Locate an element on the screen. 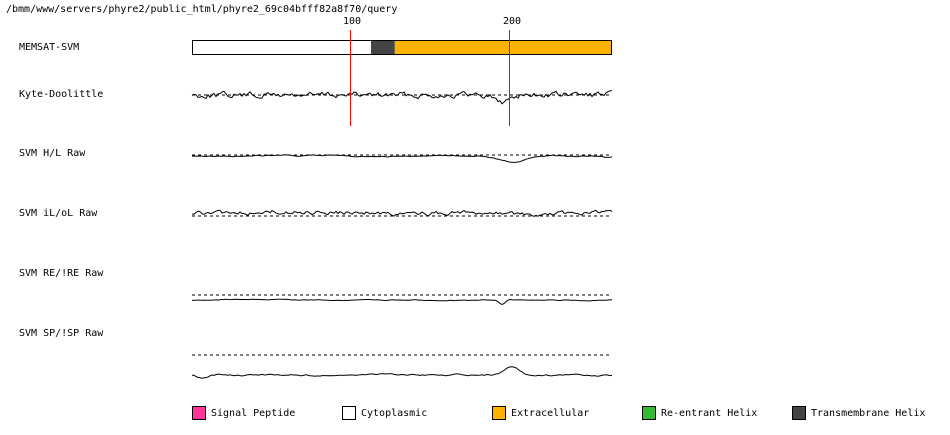  legend-label-signal-peptide: Signal Peptide is located at coordinates (253, 413).